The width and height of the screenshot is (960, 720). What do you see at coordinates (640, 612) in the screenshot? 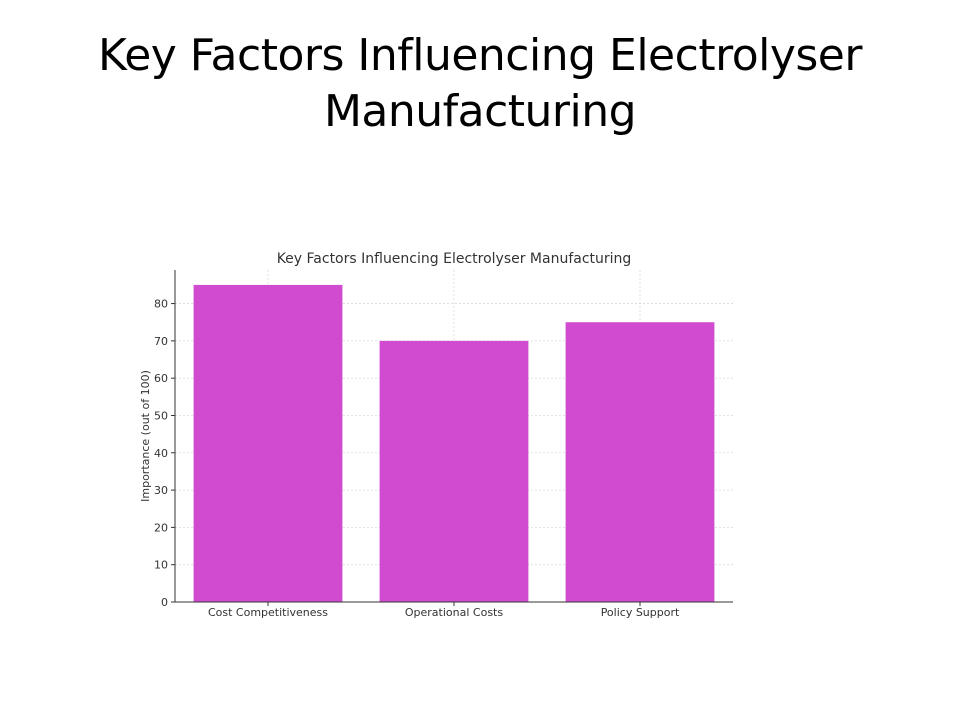
I see `x-tick-label: Policy Support` at bounding box center [640, 612].